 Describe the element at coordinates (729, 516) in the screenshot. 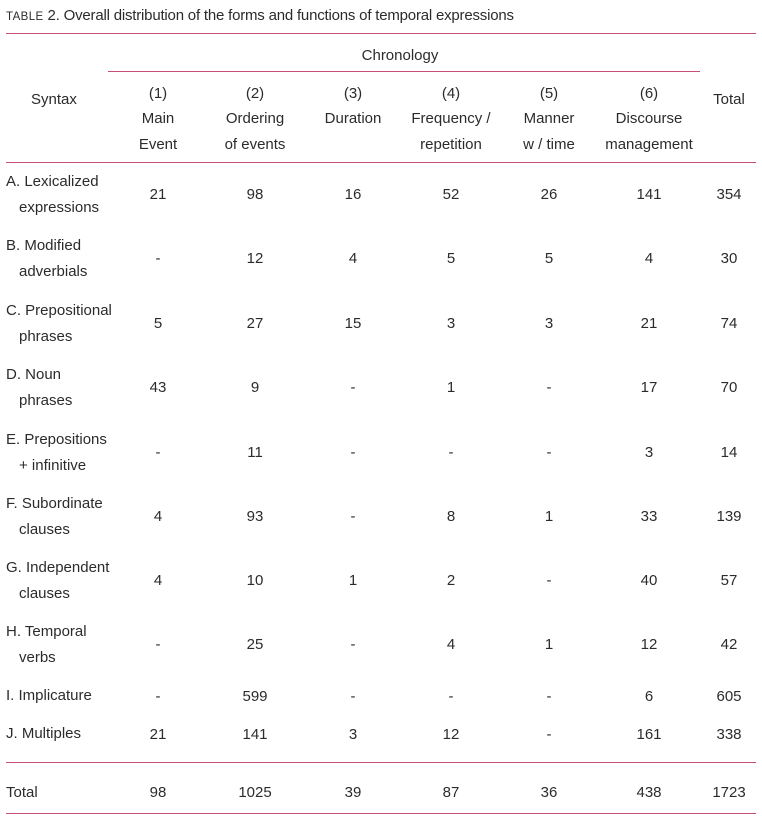

I see `row-total-cell: 139` at that location.